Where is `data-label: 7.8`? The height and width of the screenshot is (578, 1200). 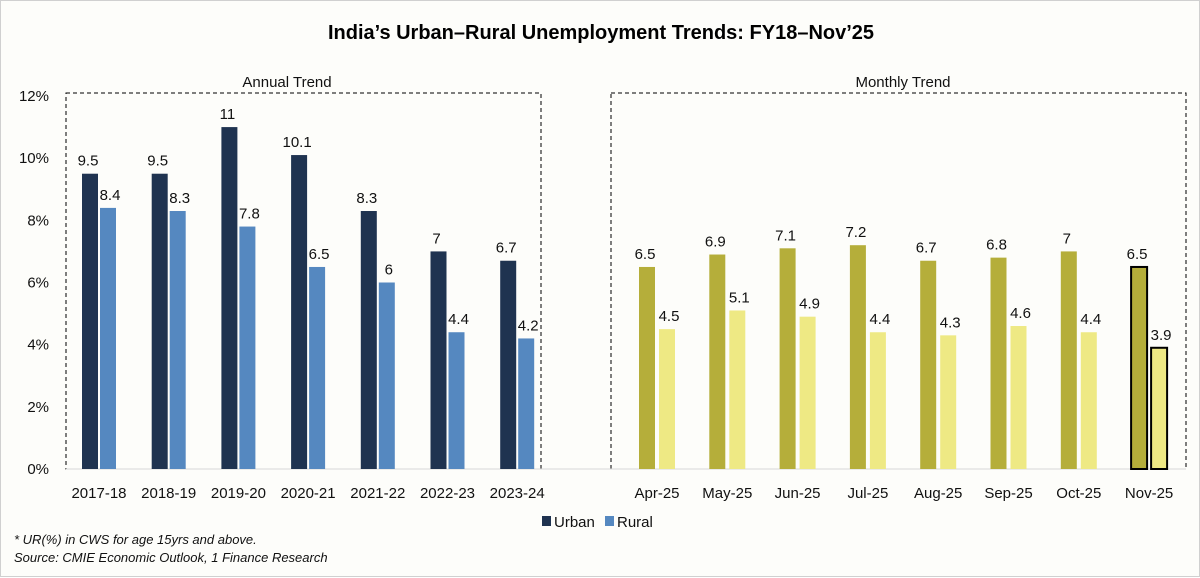 data-label: 7.8 is located at coordinates (249, 214).